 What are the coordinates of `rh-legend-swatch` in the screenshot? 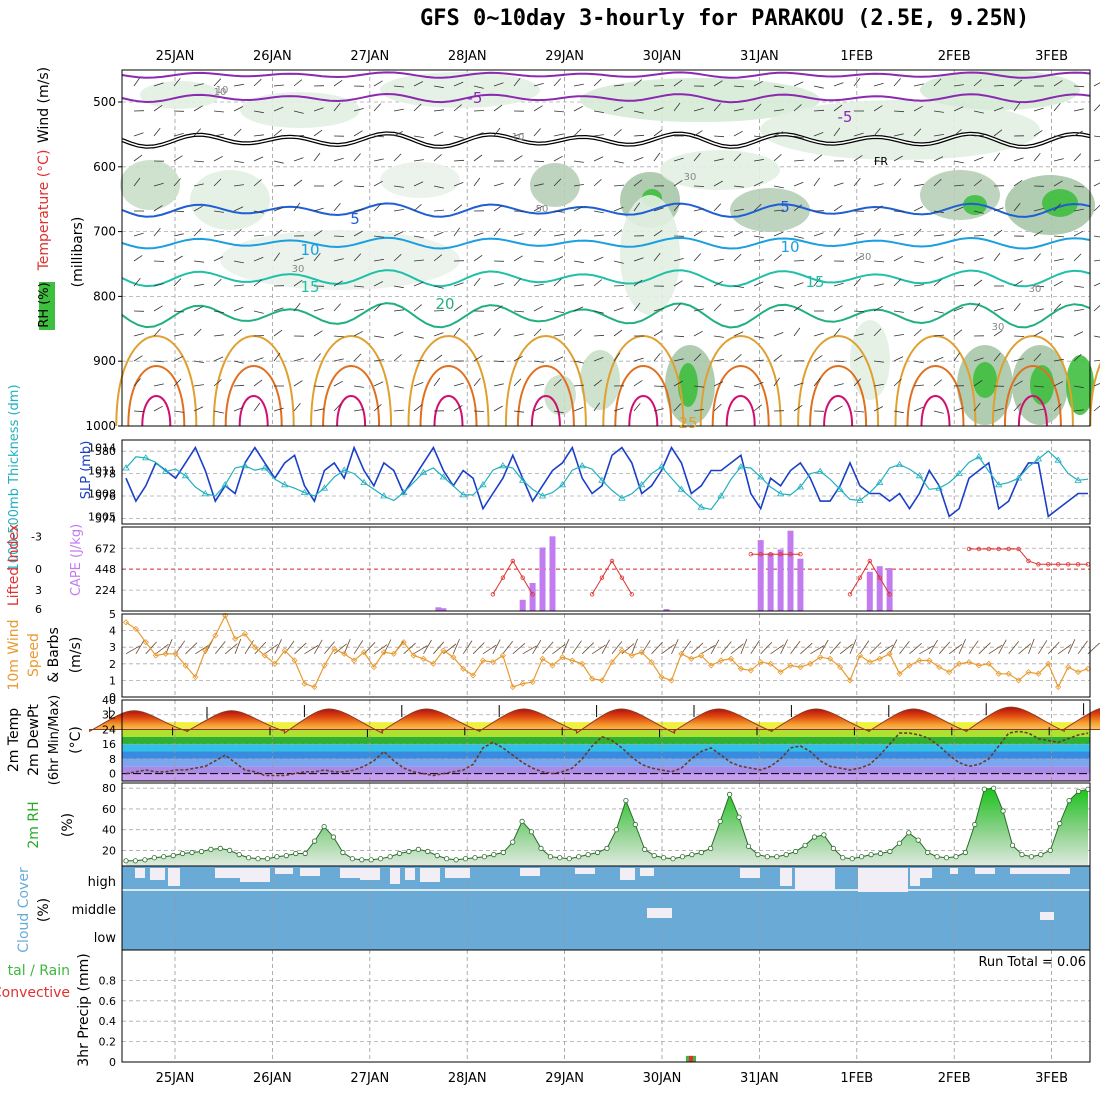 It's located at (47, 306).